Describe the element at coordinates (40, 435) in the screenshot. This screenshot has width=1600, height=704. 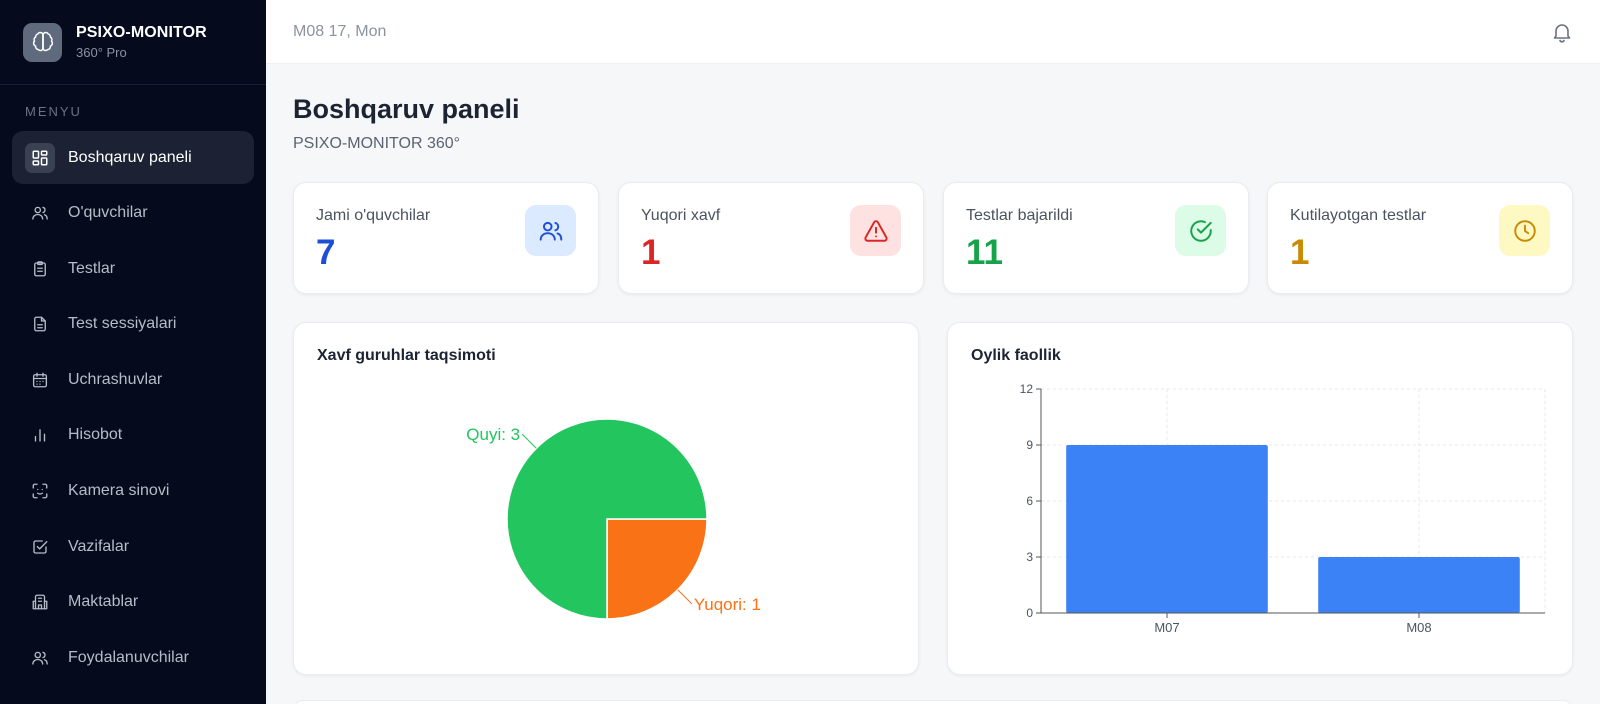
I see `bar-chart-icon` at that location.